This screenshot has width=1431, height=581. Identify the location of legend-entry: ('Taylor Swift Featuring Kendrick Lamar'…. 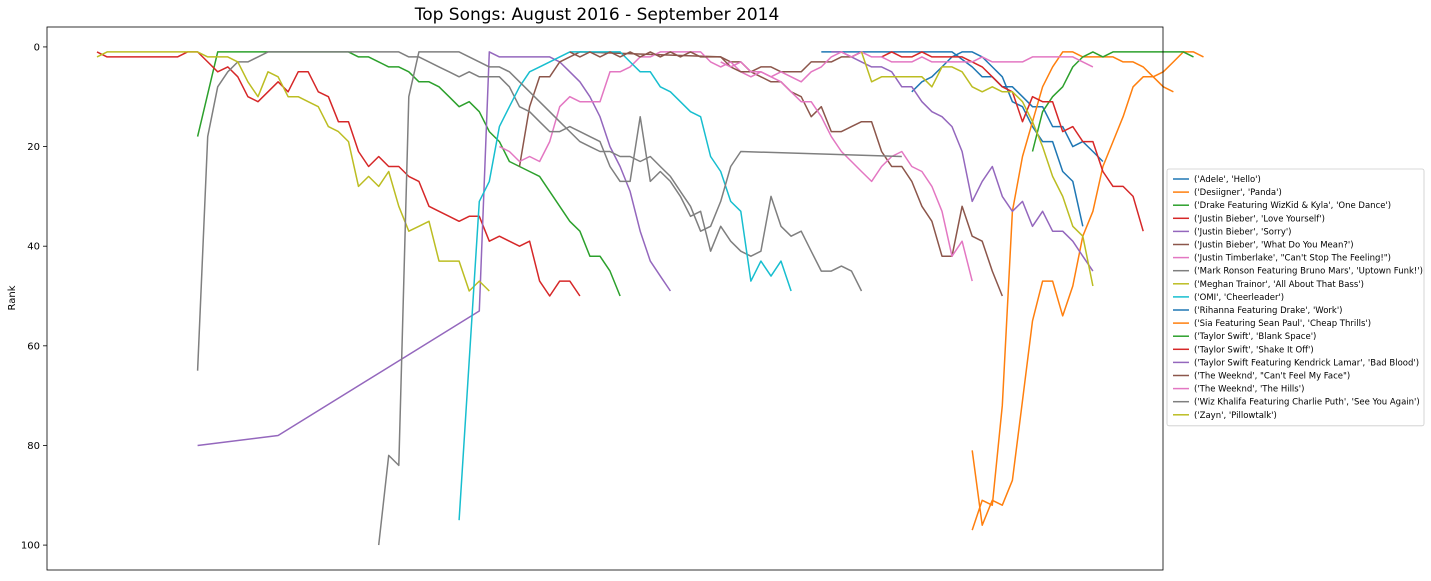
(1306, 363).